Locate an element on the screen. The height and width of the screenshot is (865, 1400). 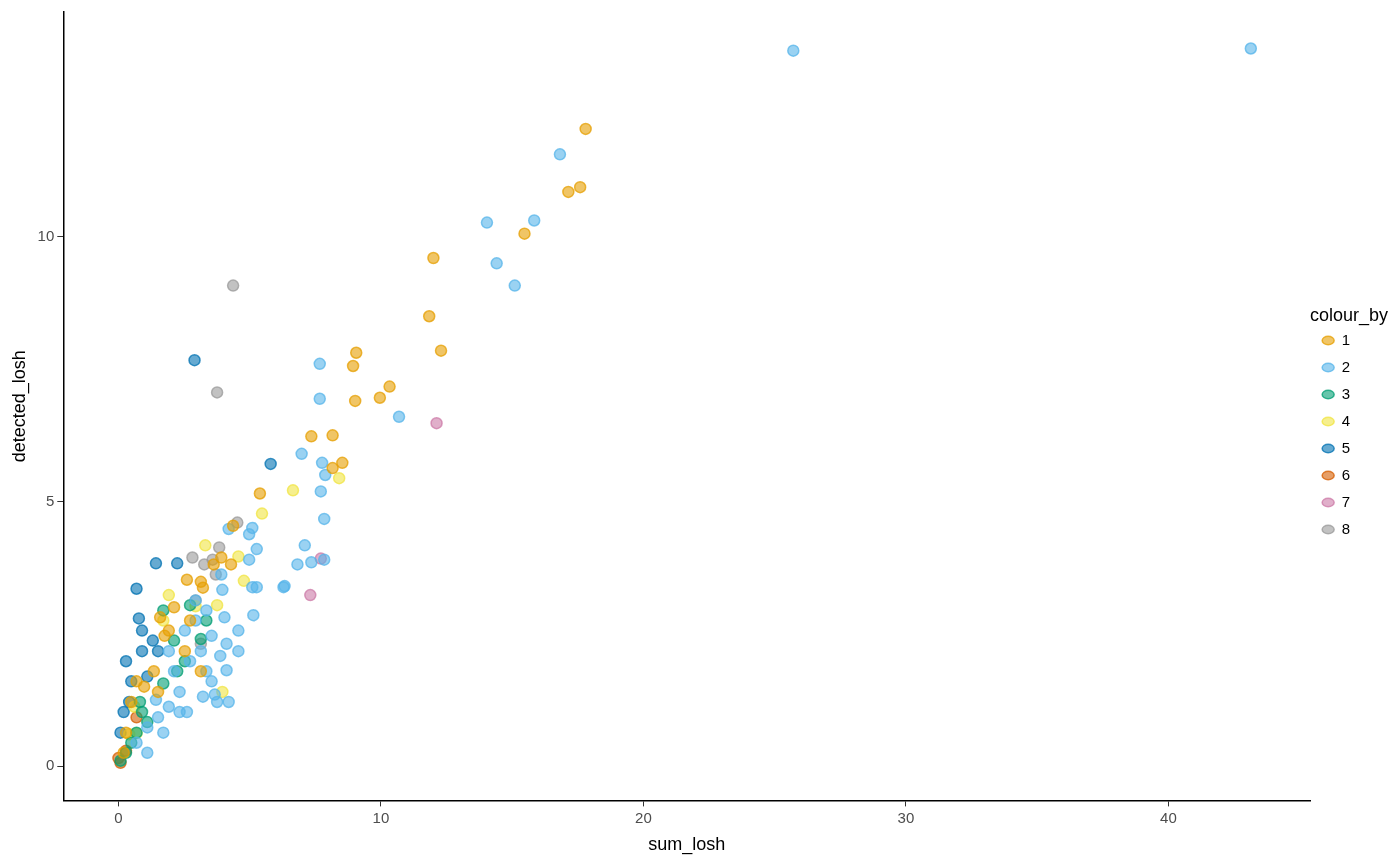
legend-label: 7 is located at coordinates (1345, 501).